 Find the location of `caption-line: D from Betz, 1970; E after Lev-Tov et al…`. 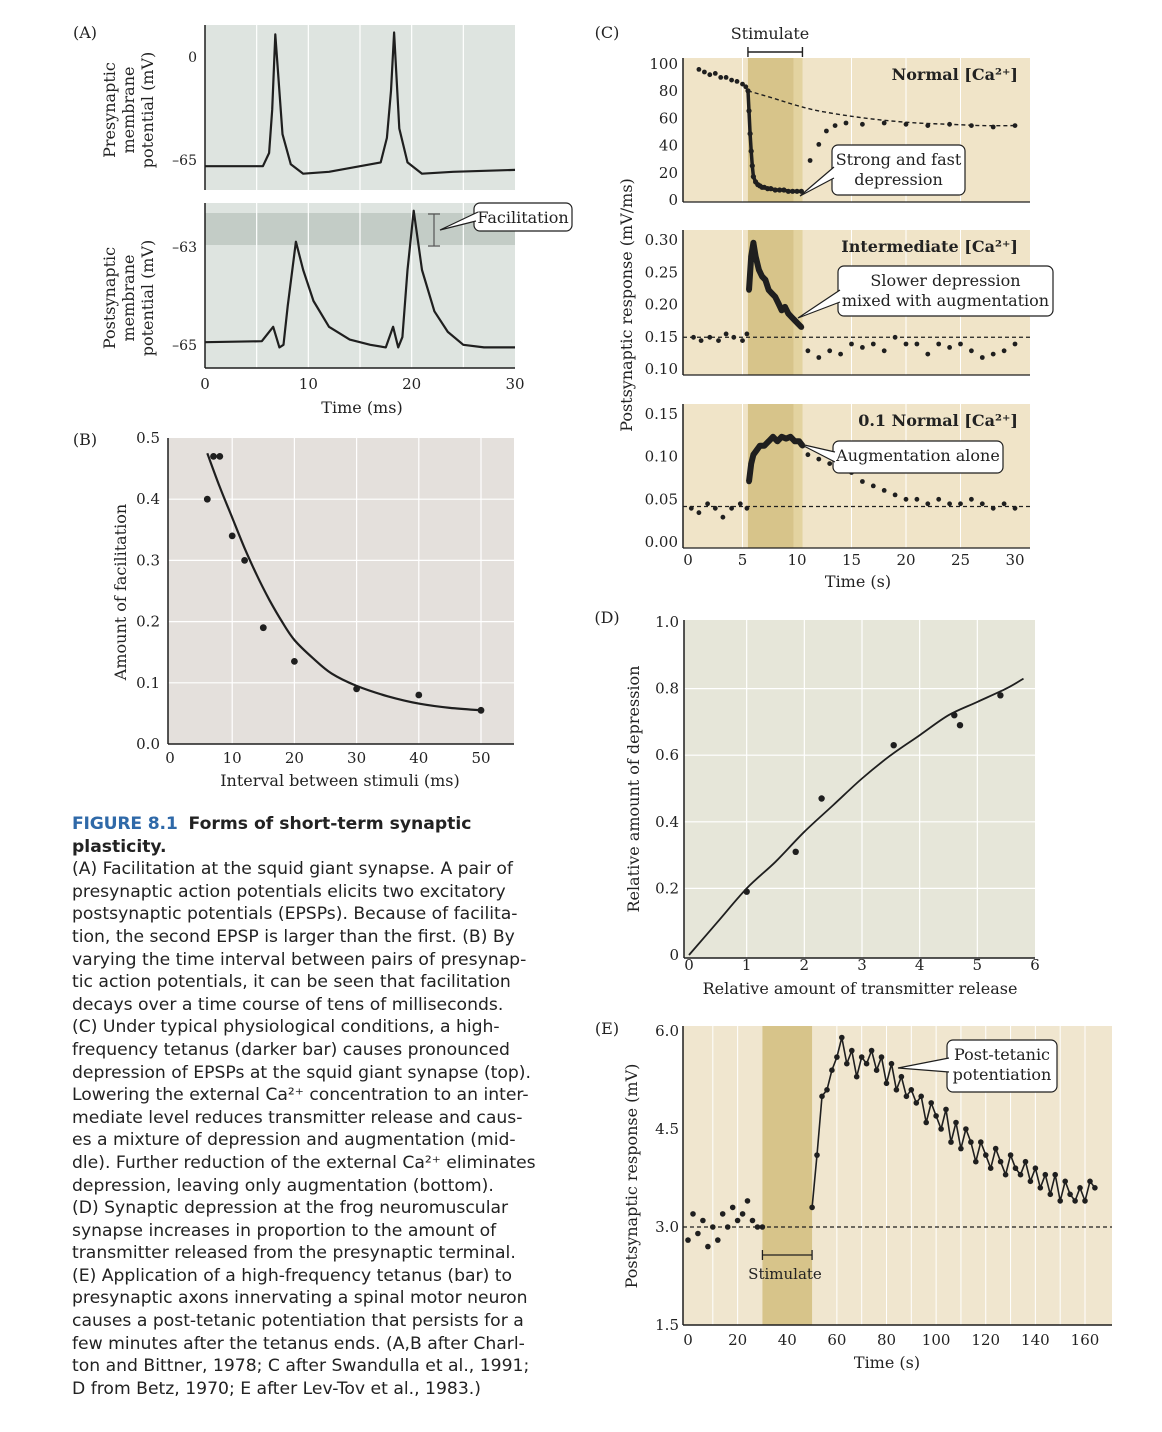

caption-line: D from Betz, 1970; E after Lev-Tov et al… is located at coordinates (276, 1388).